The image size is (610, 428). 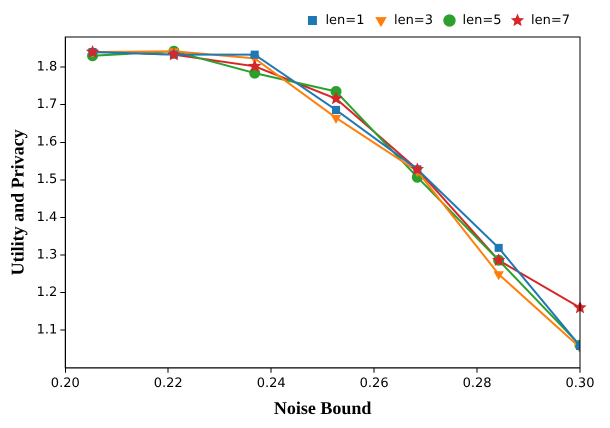 I want to click on y-tick-label: 1.7, so click(x=47, y=104).